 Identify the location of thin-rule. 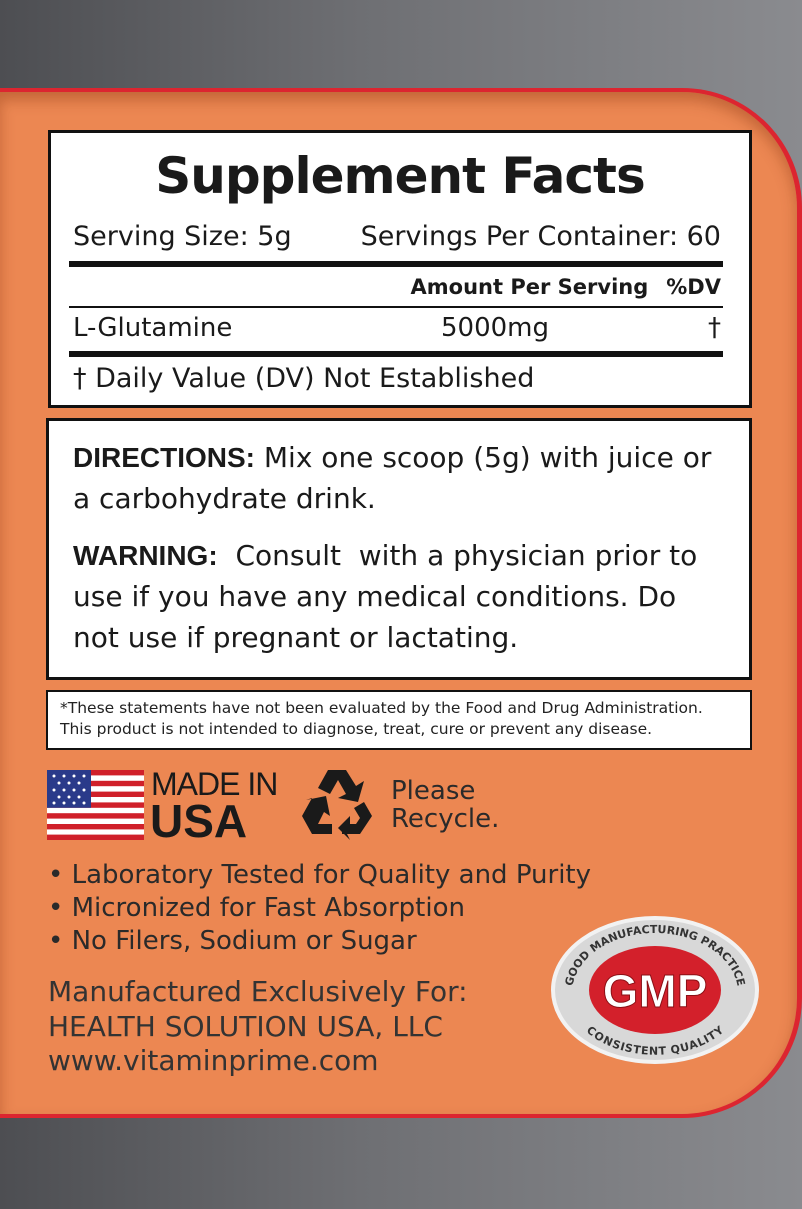
(396, 307).